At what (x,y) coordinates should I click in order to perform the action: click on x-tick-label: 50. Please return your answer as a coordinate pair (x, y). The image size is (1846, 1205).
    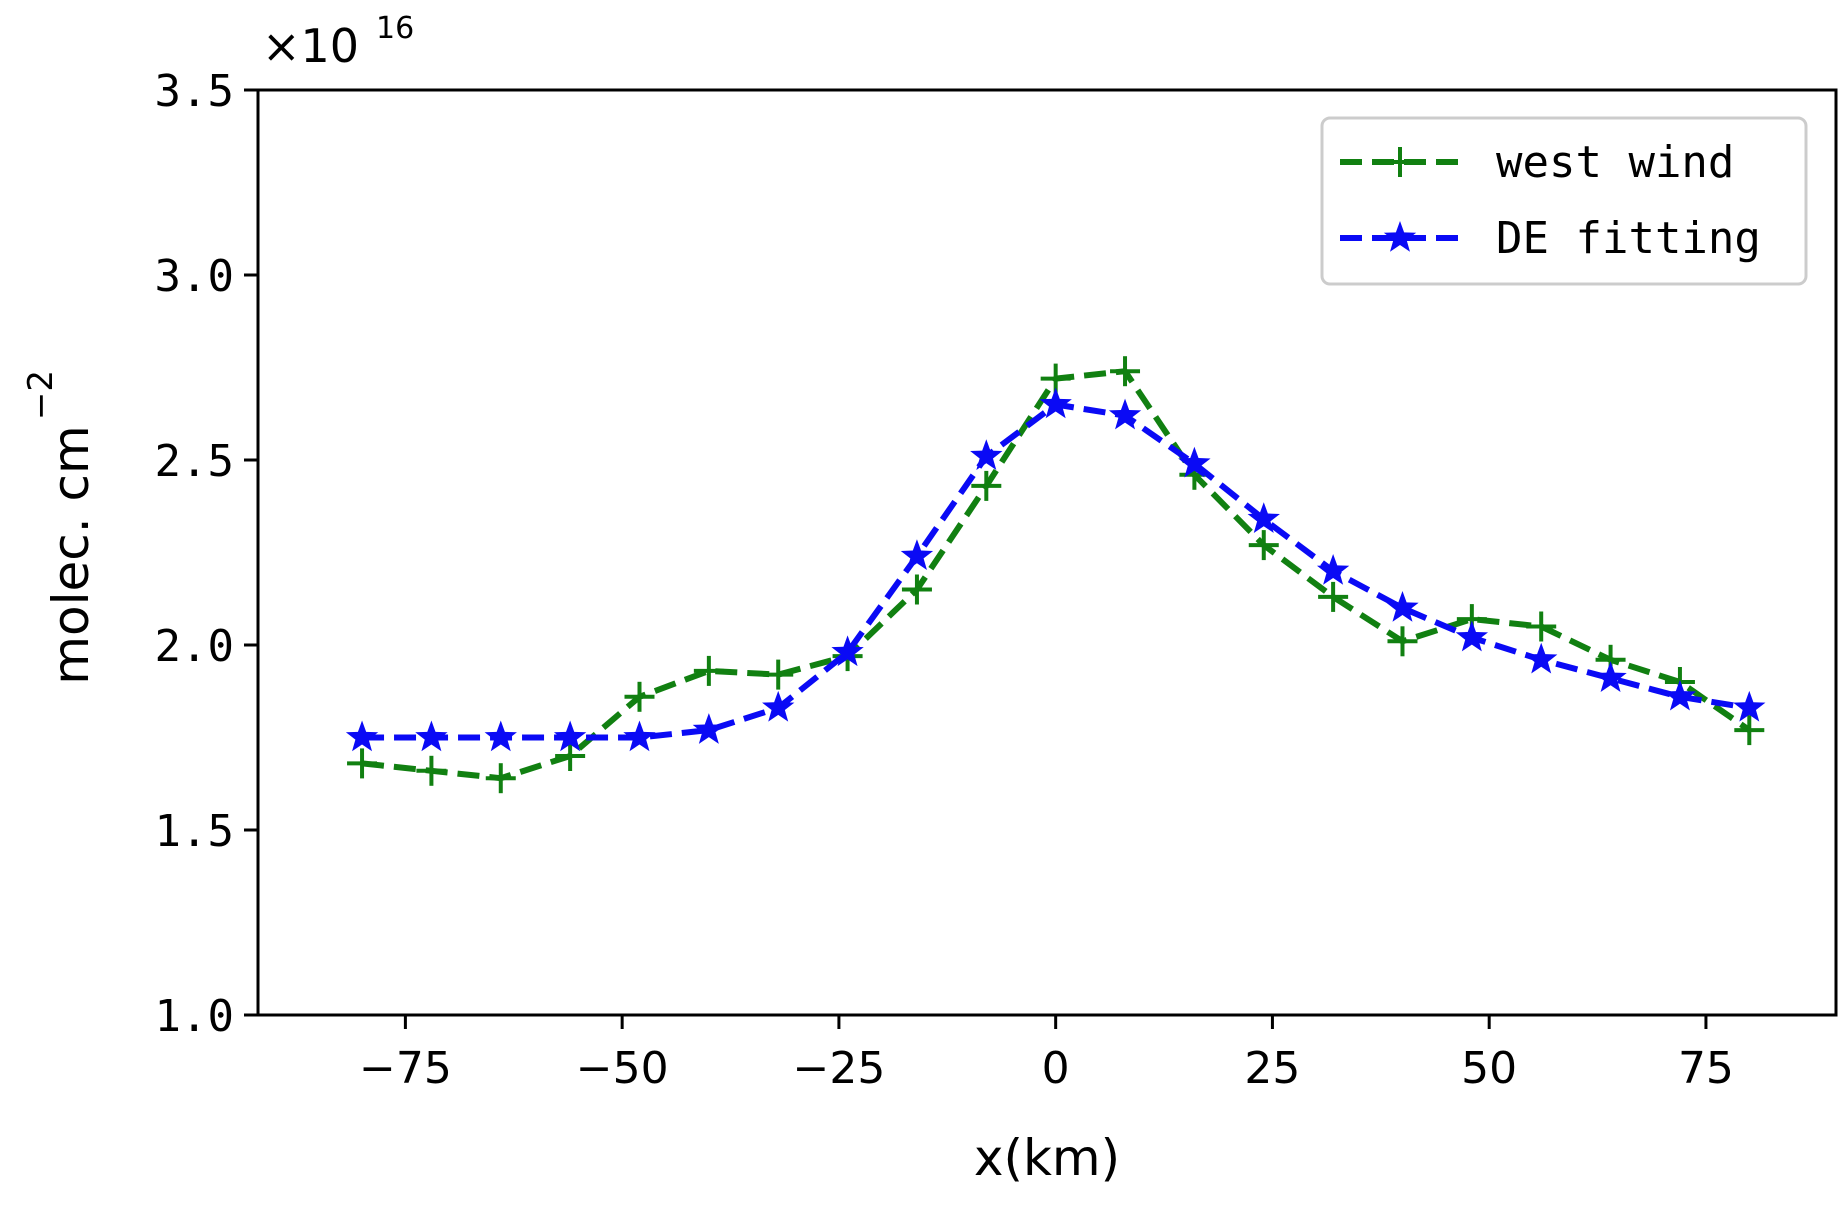
    Looking at the image, I should click on (1489, 1068).